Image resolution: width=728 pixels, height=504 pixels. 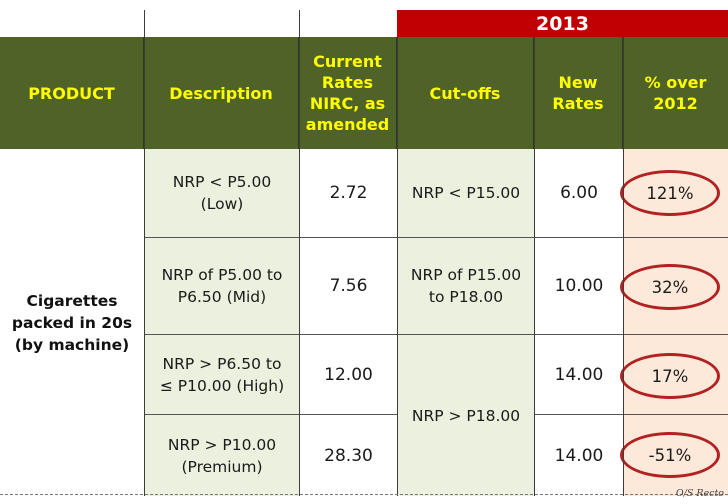 I want to click on header-new-rates: New Rates, so click(x=578, y=93).